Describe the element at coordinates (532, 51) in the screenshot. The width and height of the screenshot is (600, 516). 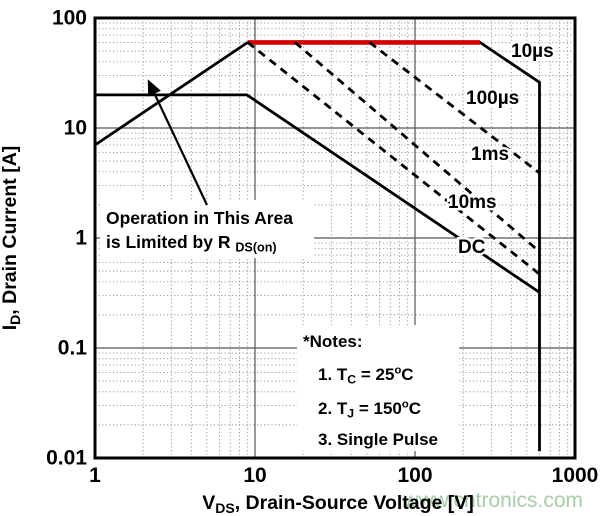
I see `curve-label-pulse-10us: 10µs` at that location.